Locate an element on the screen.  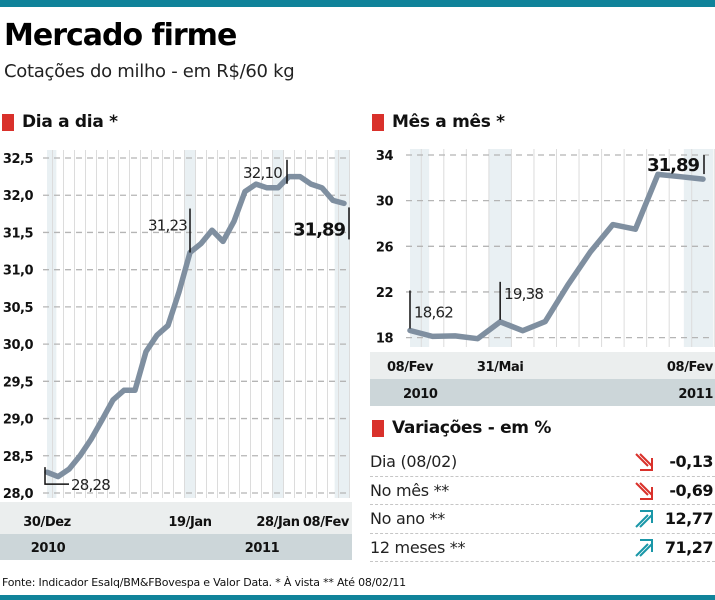
variation-value: -0,69 is located at coordinates (691, 490).